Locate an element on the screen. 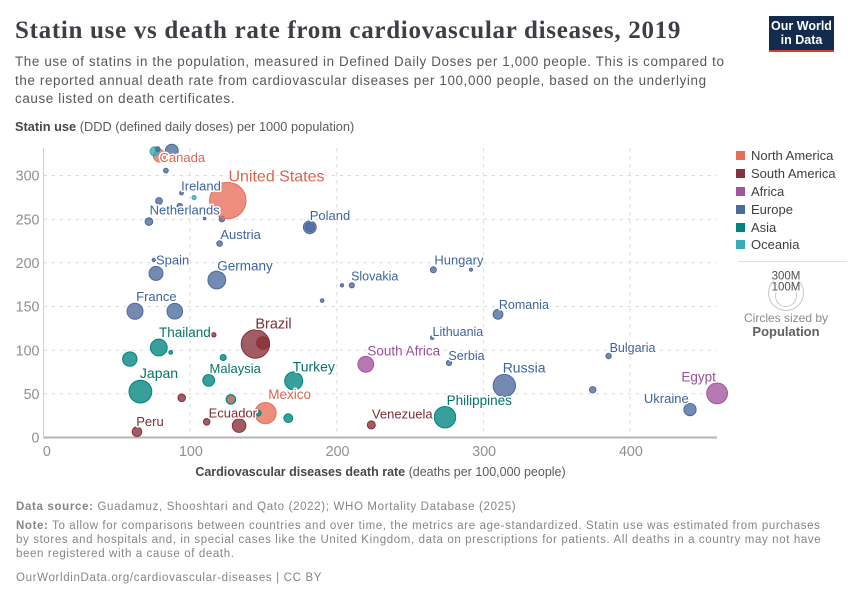 Image resolution: width=850 pixels, height=600 pixels. svg-text: Serbia is located at coordinates (466, 356).